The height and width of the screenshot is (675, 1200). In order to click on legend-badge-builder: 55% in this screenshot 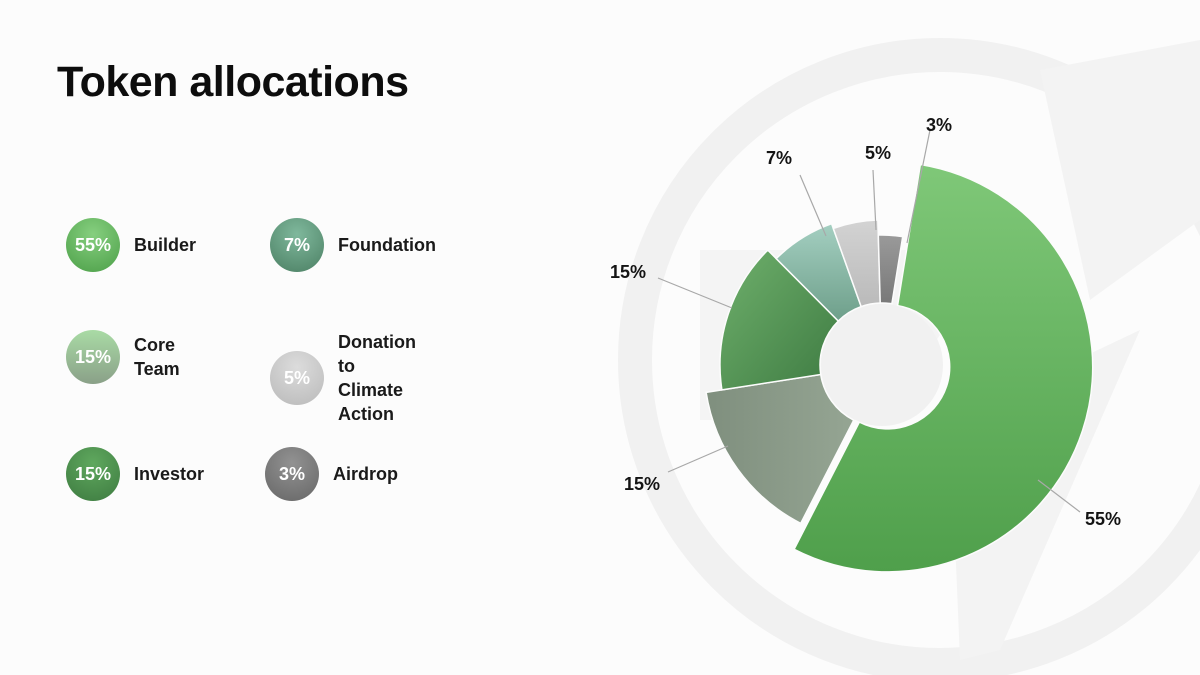, I will do `click(93, 245)`.